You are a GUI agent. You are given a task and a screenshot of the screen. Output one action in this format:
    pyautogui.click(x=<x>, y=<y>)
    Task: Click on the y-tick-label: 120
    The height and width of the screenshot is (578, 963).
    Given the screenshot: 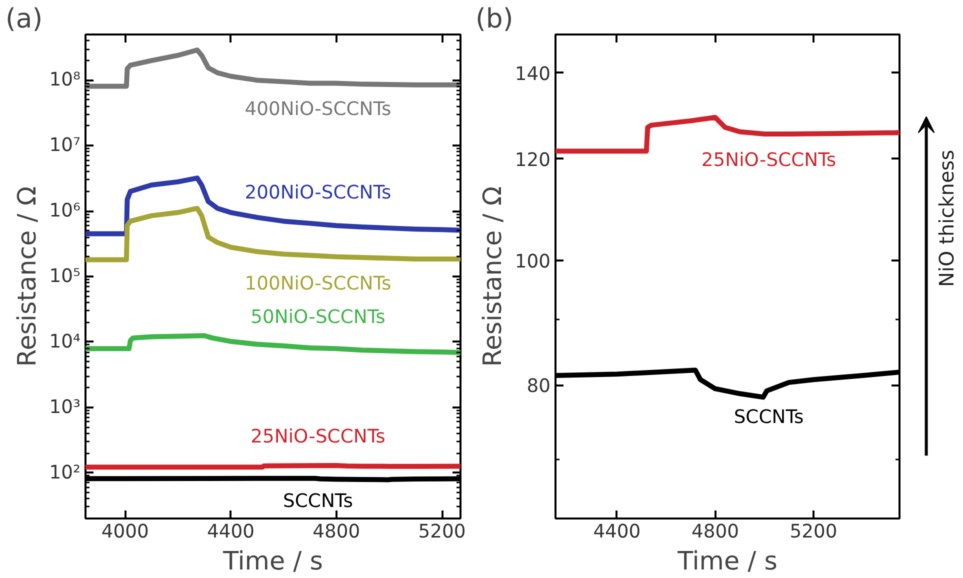 What is the action you would take?
    pyautogui.click(x=532, y=160)
    